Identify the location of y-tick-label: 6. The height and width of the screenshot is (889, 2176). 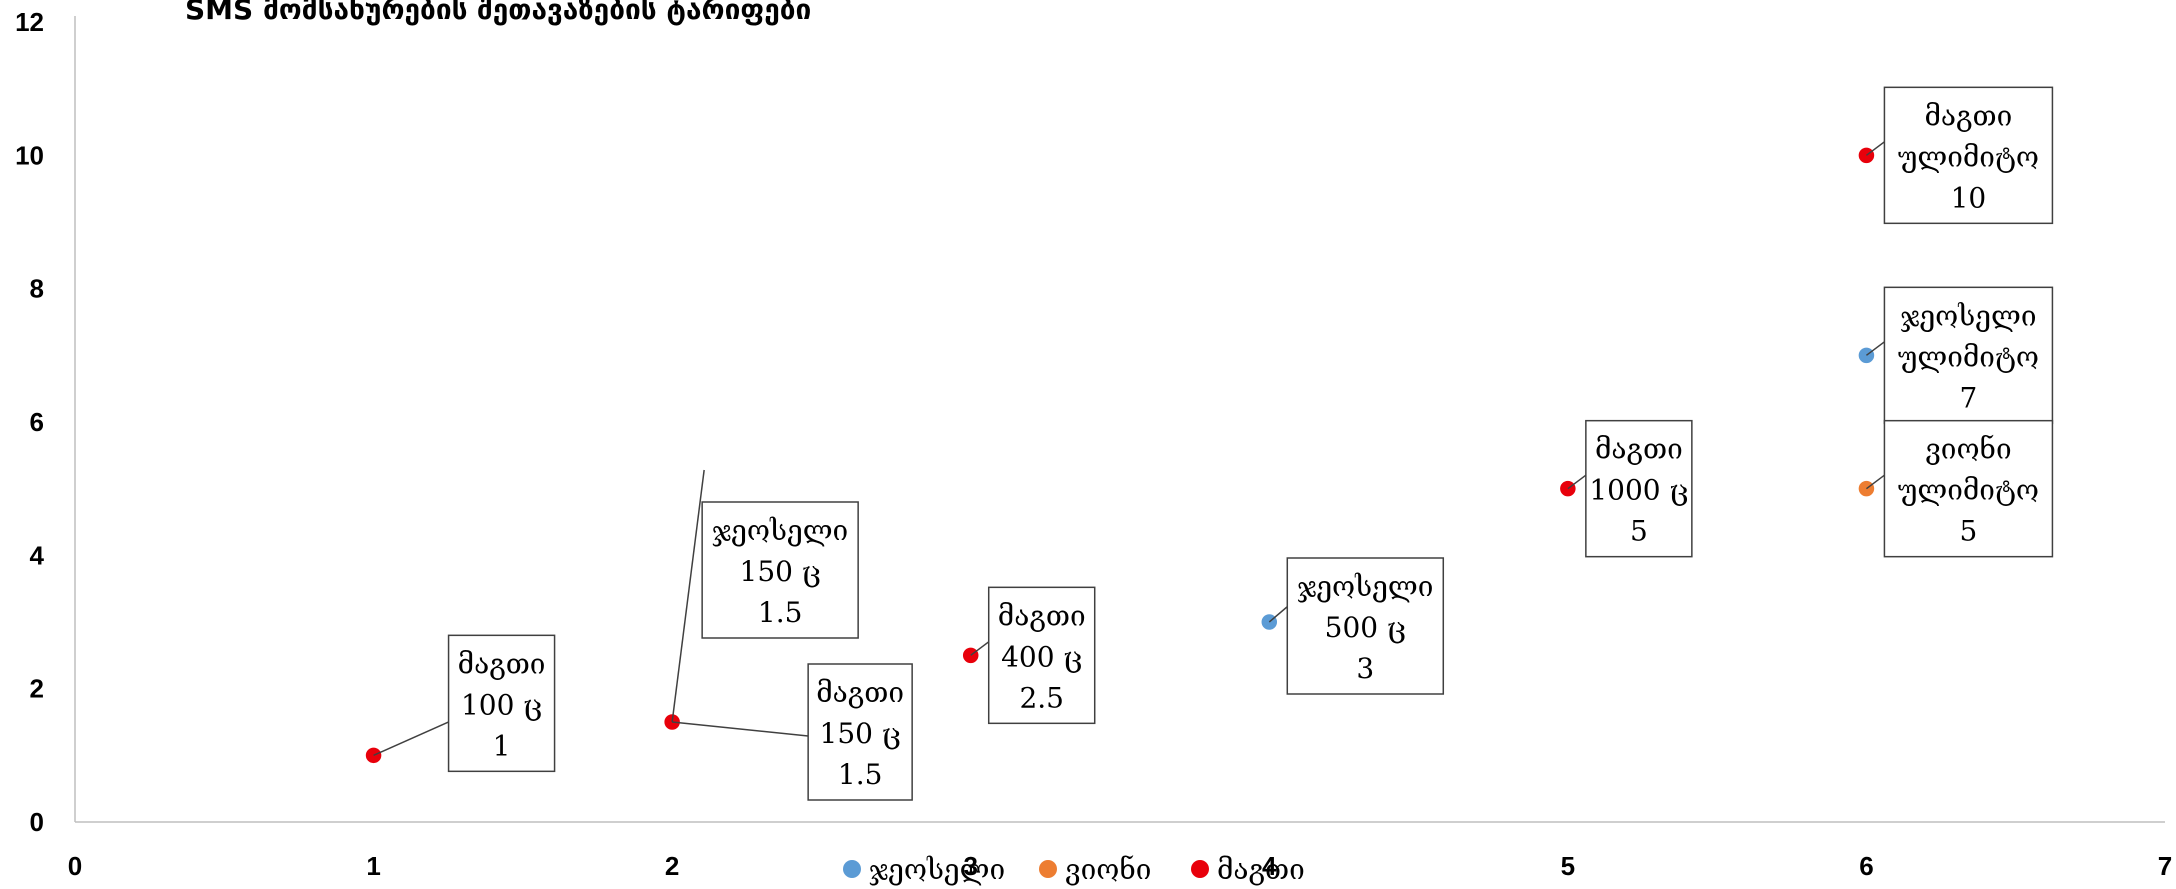
(37, 422).